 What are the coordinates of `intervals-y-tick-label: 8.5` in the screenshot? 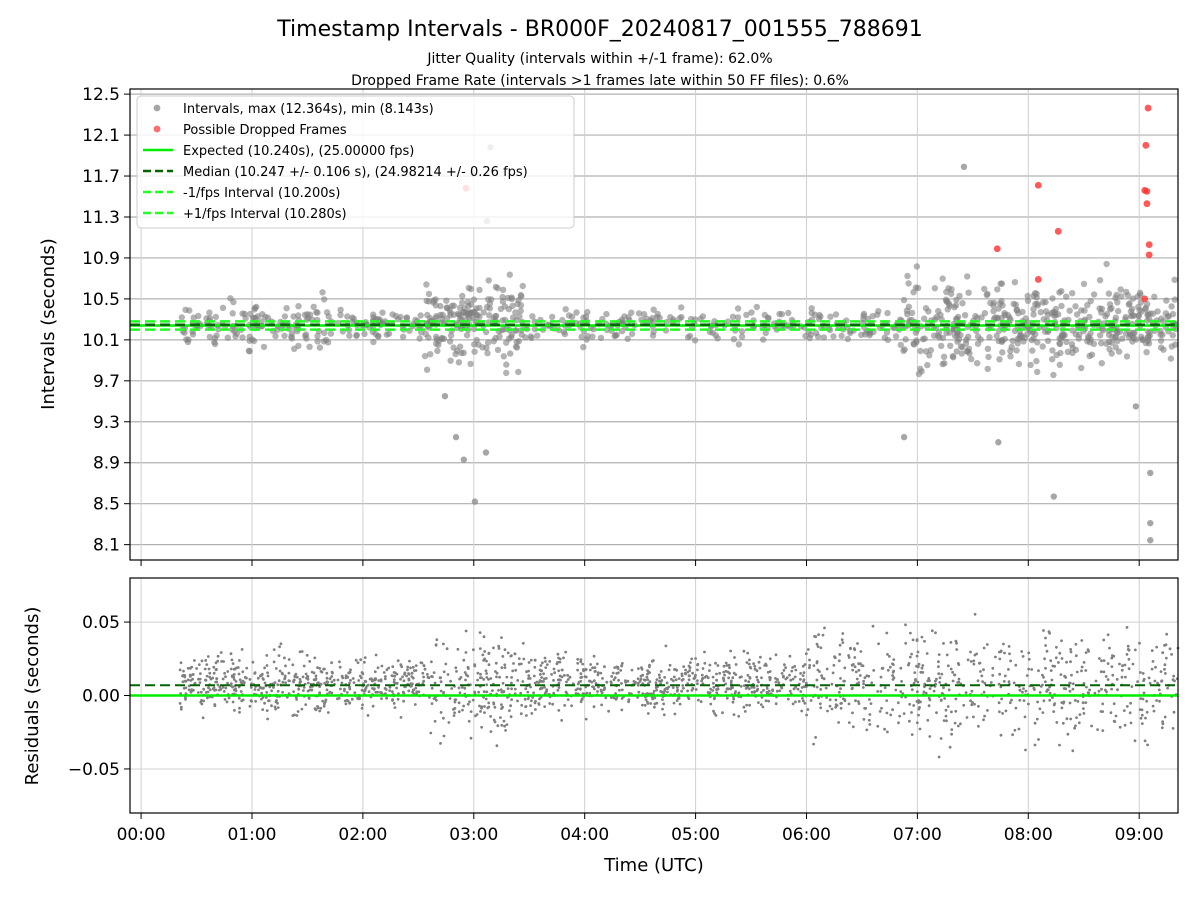 It's located at (106, 505).